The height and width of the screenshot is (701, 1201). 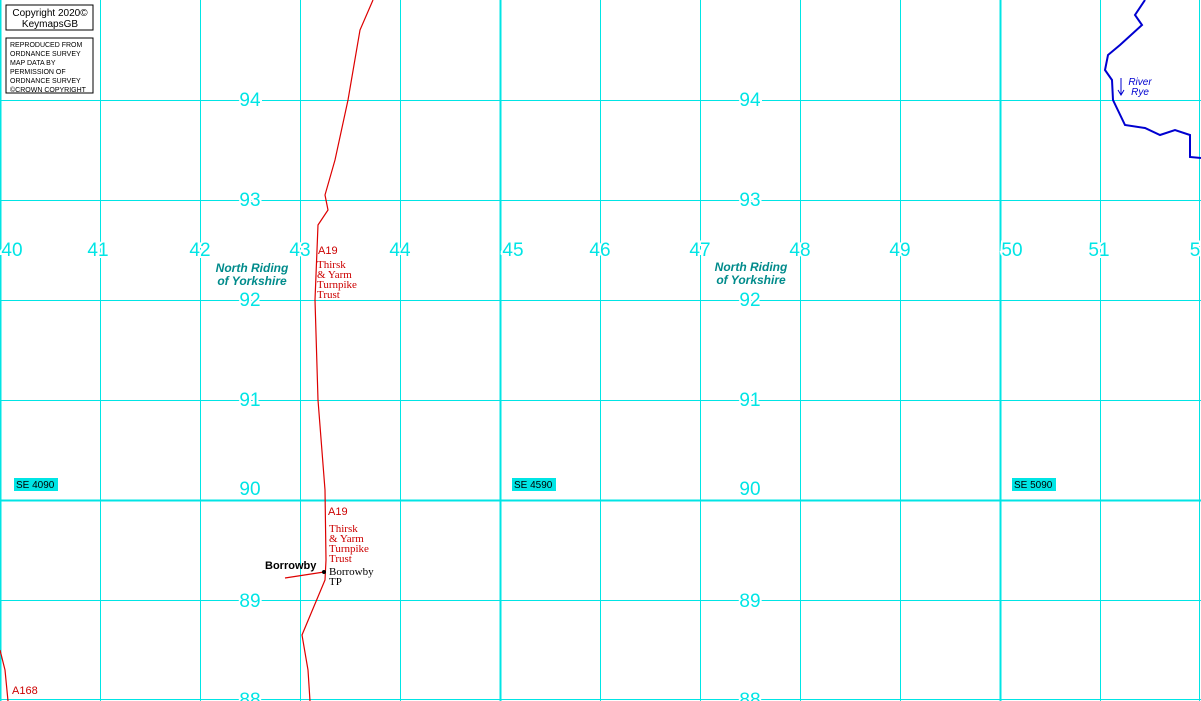 What do you see at coordinates (512, 250) in the screenshot?
I see `easting-label: 45` at bounding box center [512, 250].